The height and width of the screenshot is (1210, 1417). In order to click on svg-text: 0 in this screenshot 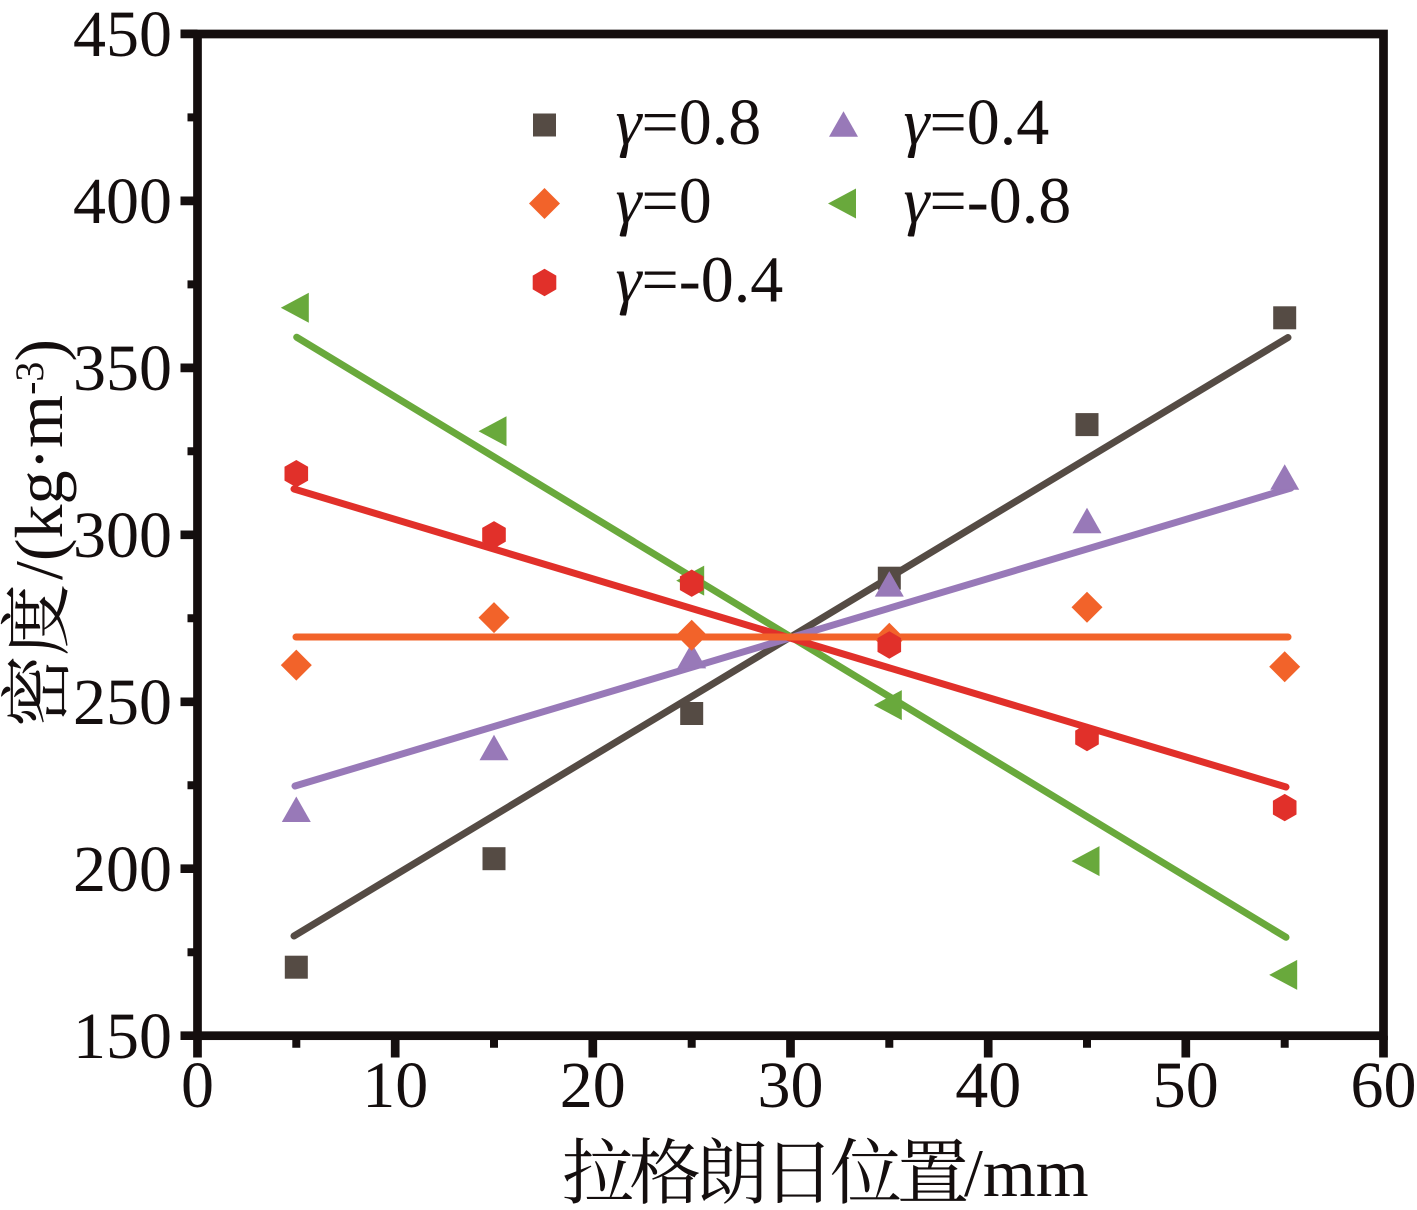, I will do `click(197, 1085)`.